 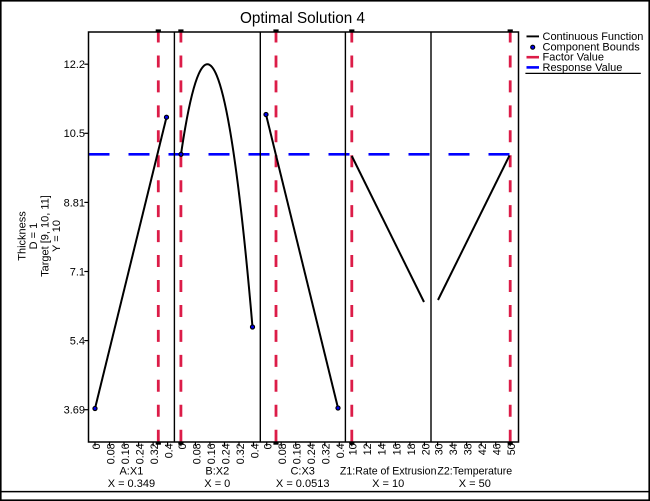 I want to click on svg-text: B:X2, so click(x=217, y=472).